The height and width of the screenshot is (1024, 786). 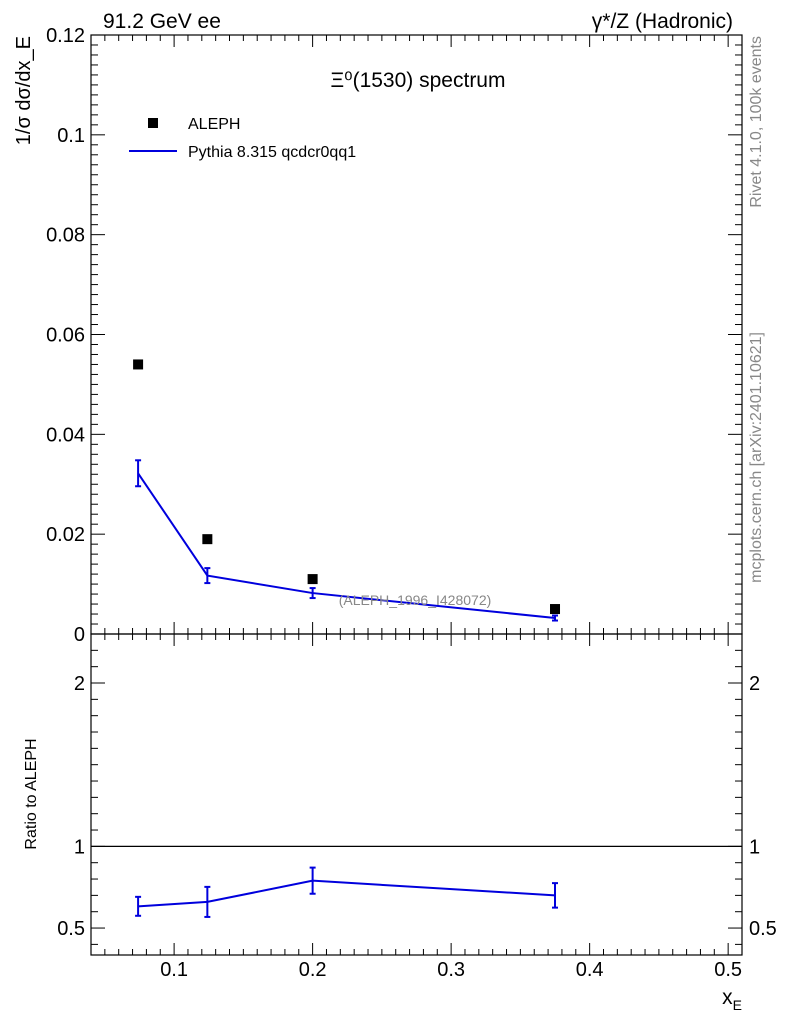 What do you see at coordinates (31, 793) in the screenshot?
I see `ratio-y-axis-label: Ratio to ALEPH` at bounding box center [31, 793].